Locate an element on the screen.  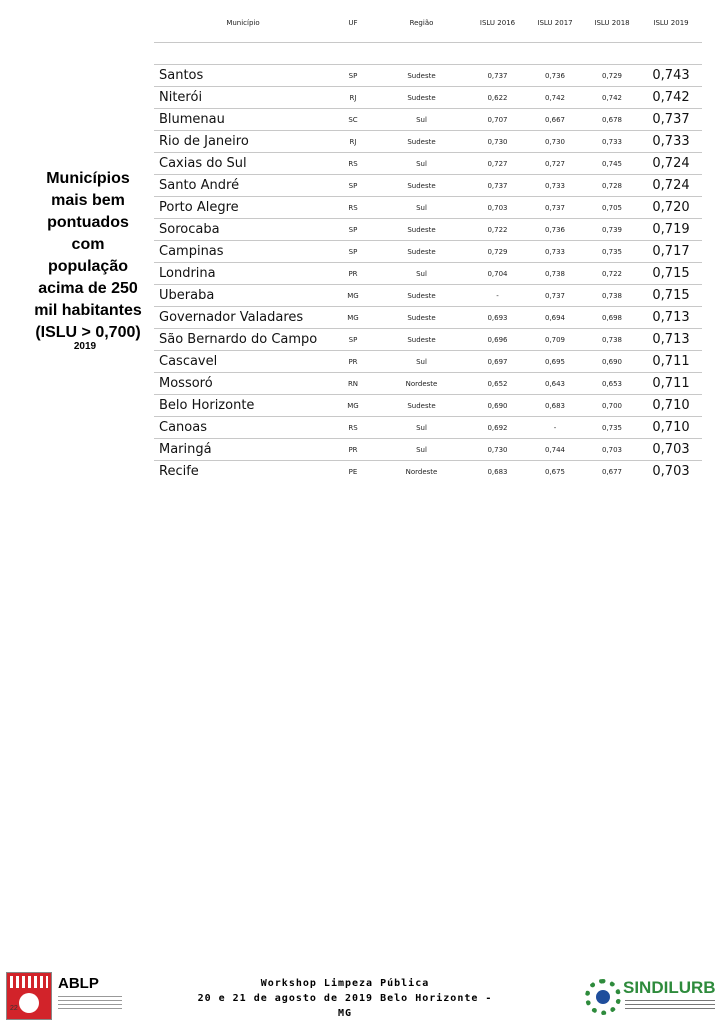
table-row: Sorocaba SP Sudeste 0,722 0,736 0,739 0,719 is located at coordinates (428, 229).